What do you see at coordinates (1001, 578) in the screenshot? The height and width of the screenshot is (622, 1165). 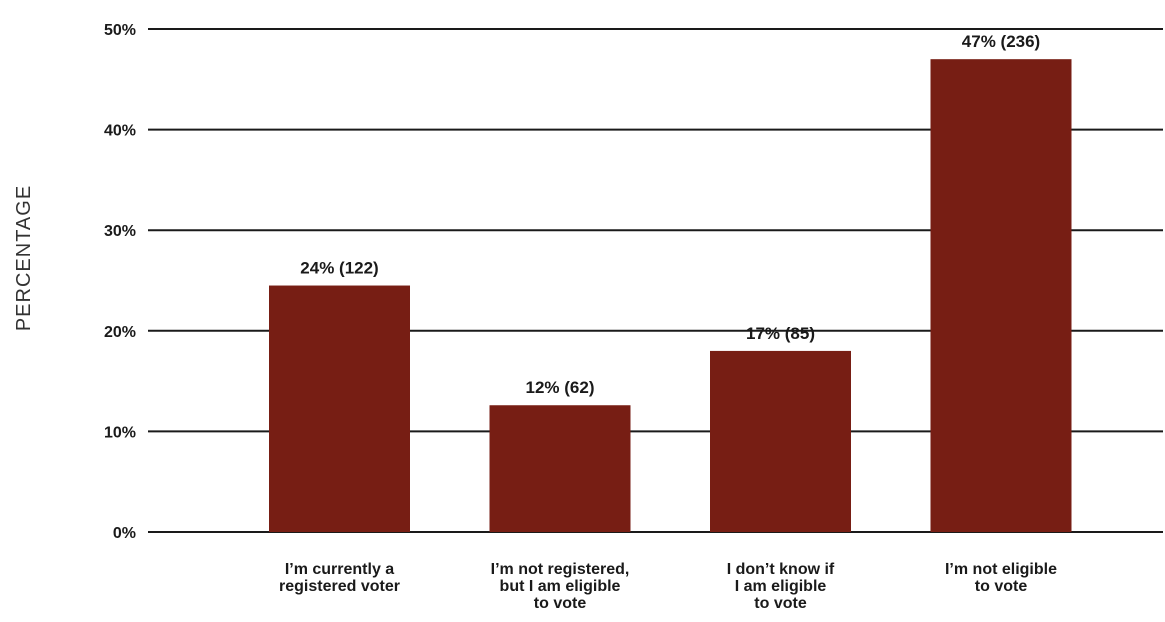 I see `x-tick-label: I’m not eligible to vote` at bounding box center [1001, 578].